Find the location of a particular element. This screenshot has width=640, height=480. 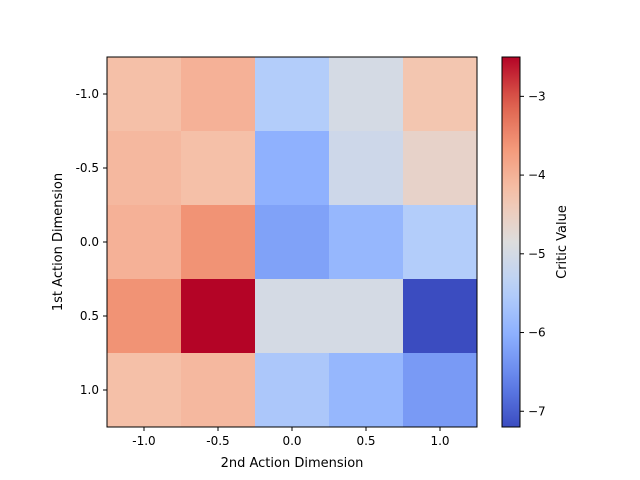

y-tick-label: -1.0 is located at coordinates (87, 94).